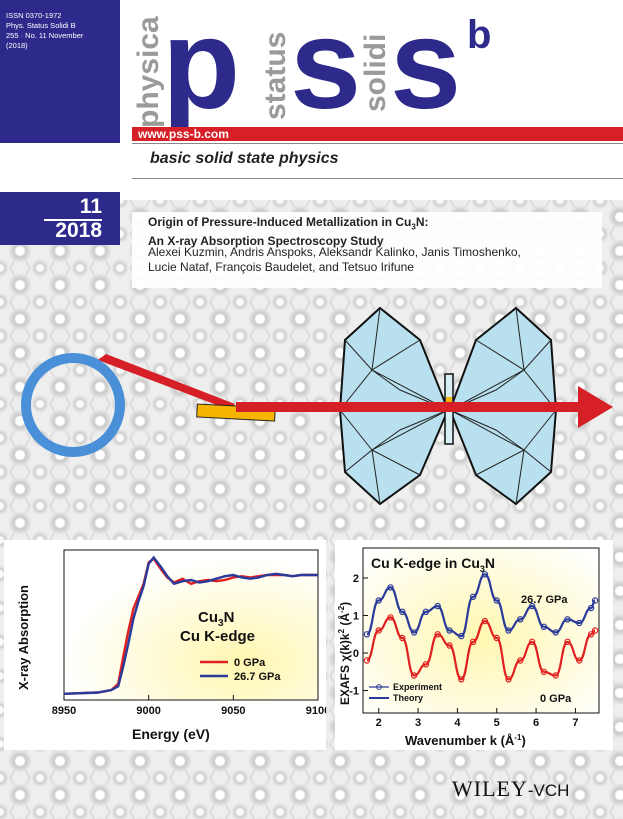 This screenshot has height=819, width=623. I want to click on beam, so click(408, 407).